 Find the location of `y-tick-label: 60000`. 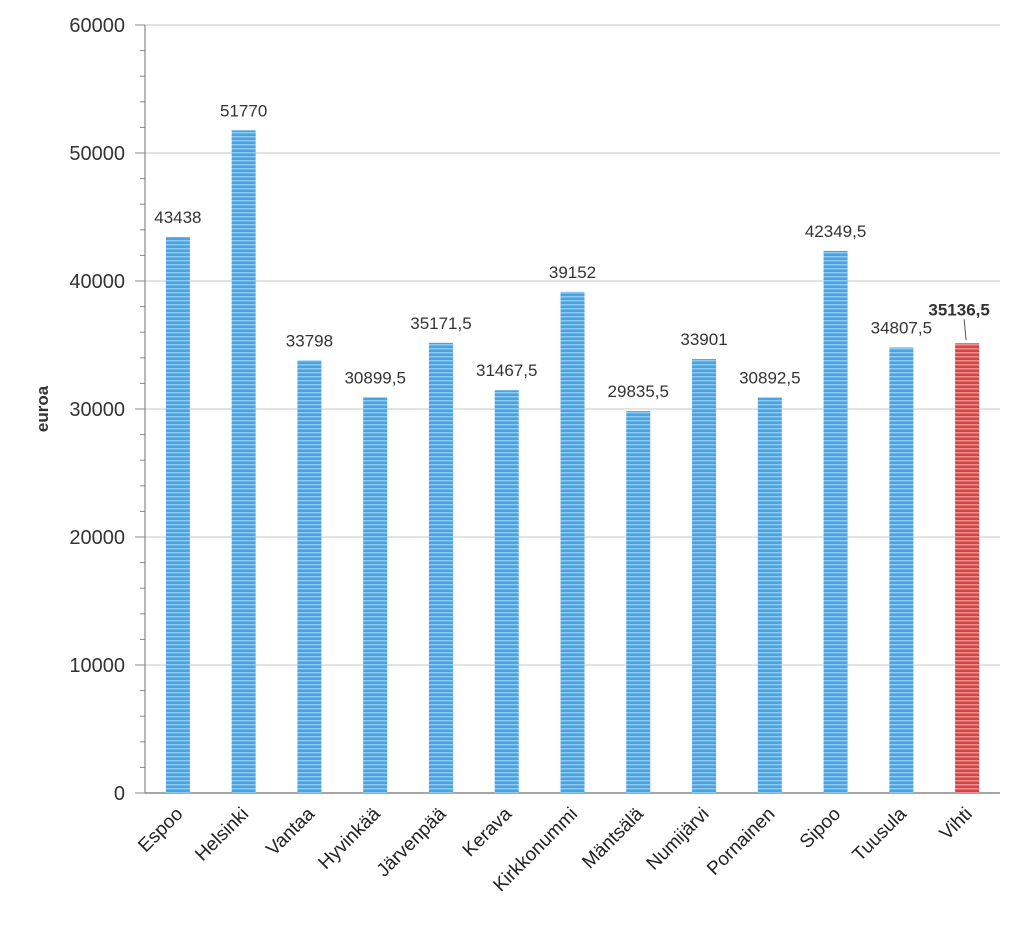

y-tick-label: 60000 is located at coordinates (97, 26).